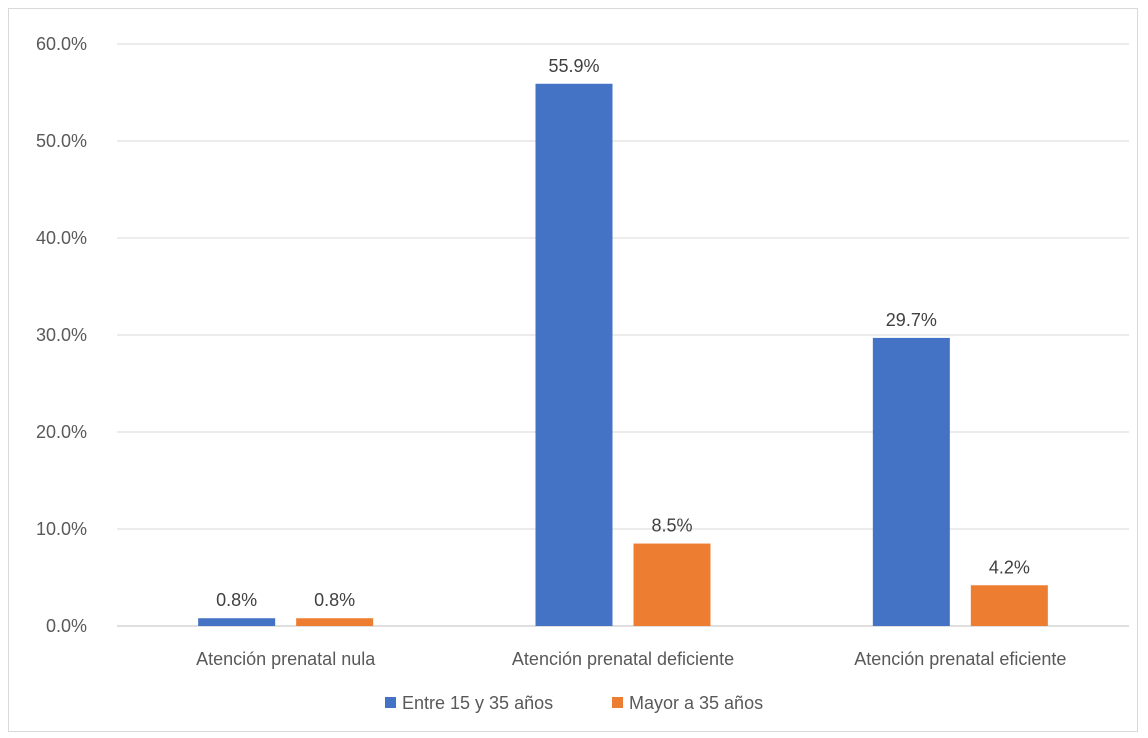 The width and height of the screenshot is (1148, 738). Describe the element at coordinates (671, 526) in the screenshot. I see `data-label: 8.5%` at that location.